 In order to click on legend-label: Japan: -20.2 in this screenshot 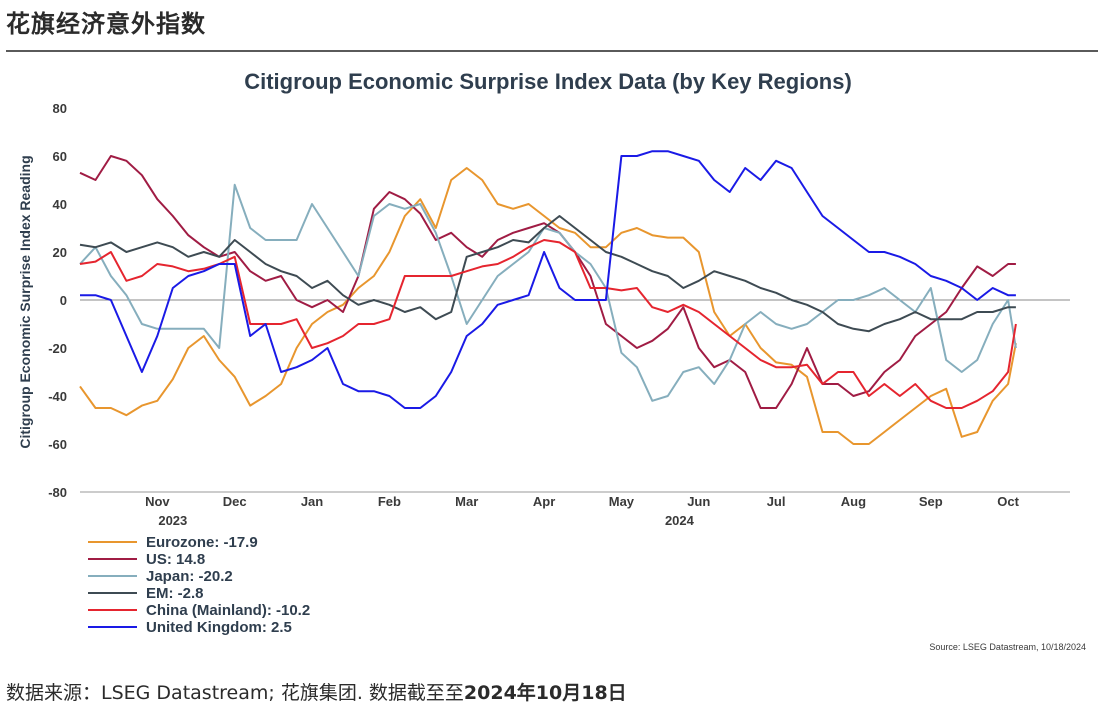, I will do `click(189, 576)`.